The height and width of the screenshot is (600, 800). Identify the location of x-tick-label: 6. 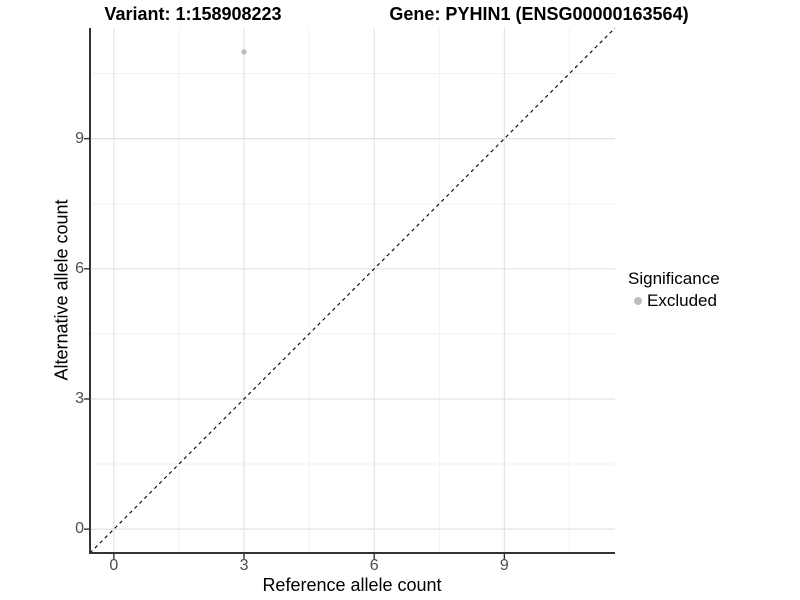
(374, 565).